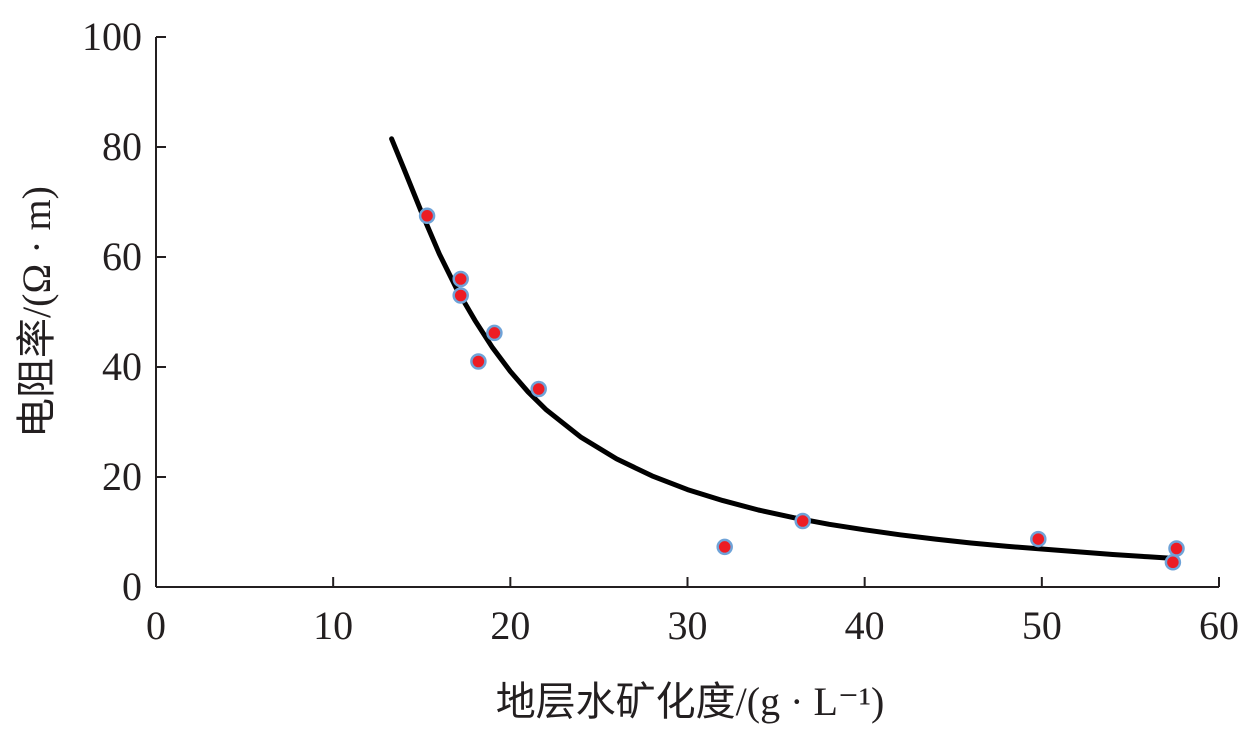 The height and width of the screenshot is (743, 1260). I want to click on x-tick-label-0: 0, so click(156, 625).